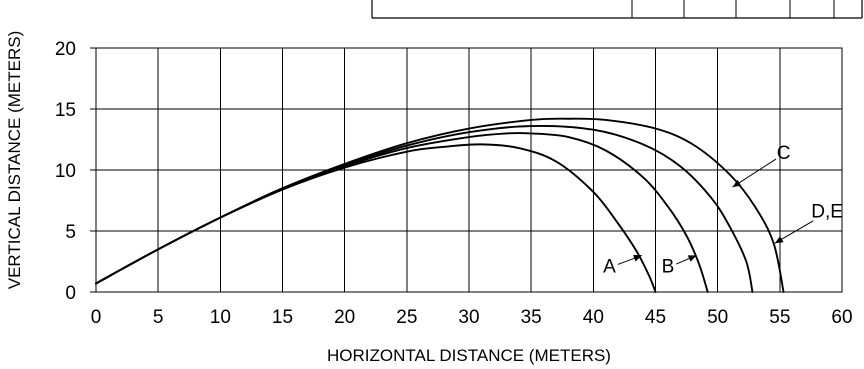 This screenshot has height=369, width=864. What do you see at coordinates (841, 317) in the screenshot?
I see `x-tick-label: 60` at bounding box center [841, 317].